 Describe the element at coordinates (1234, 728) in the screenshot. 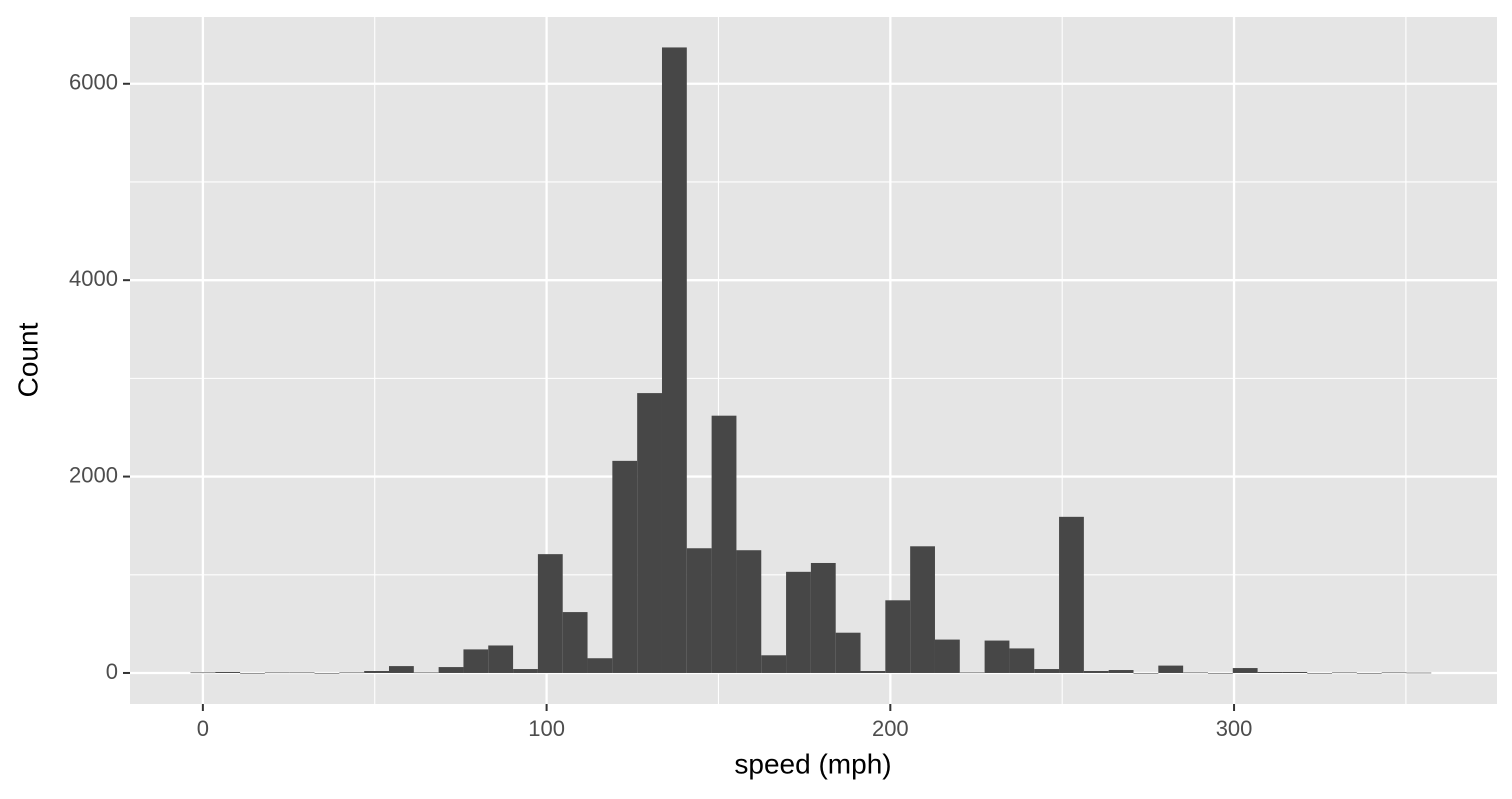

I see `x-tick-label: 300` at that location.